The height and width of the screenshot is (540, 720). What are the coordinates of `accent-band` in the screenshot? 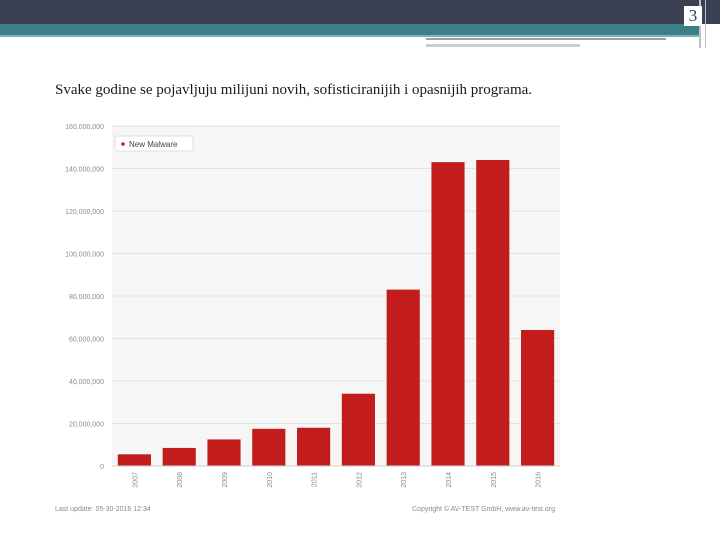 It's located at (350, 29).